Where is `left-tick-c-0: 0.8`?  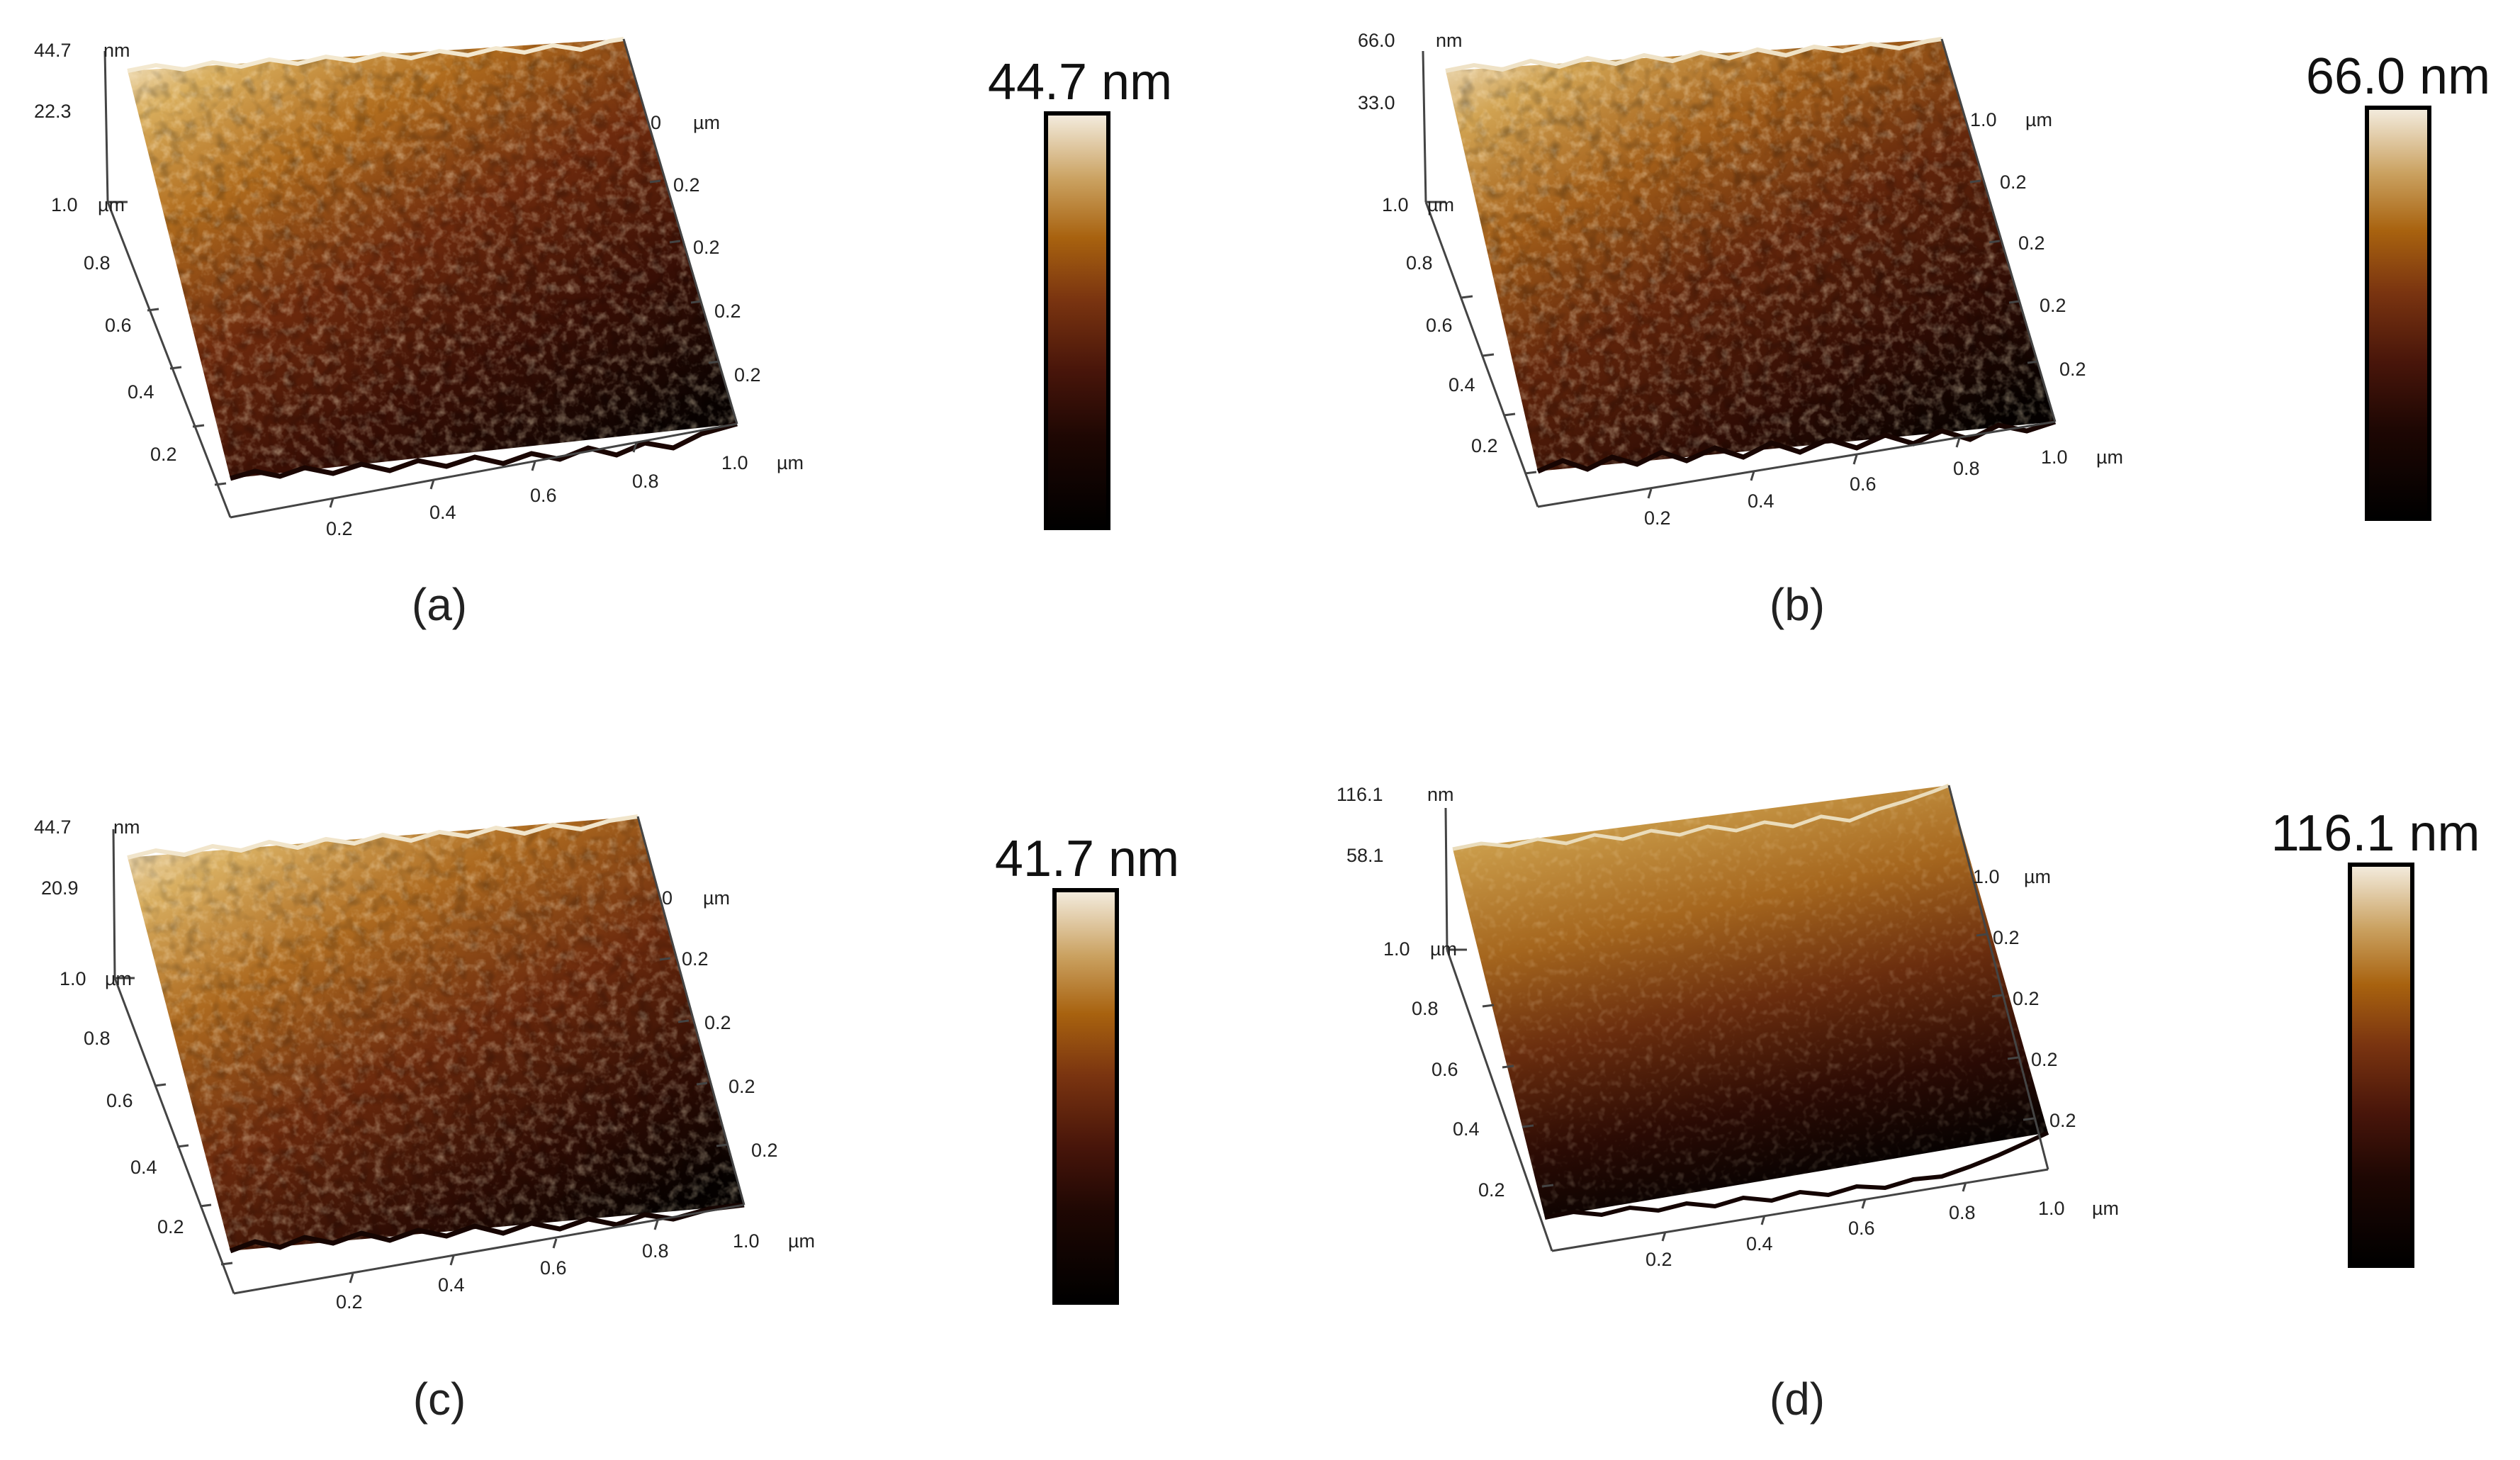
left-tick-c-0: 0.8 is located at coordinates (97, 1038).